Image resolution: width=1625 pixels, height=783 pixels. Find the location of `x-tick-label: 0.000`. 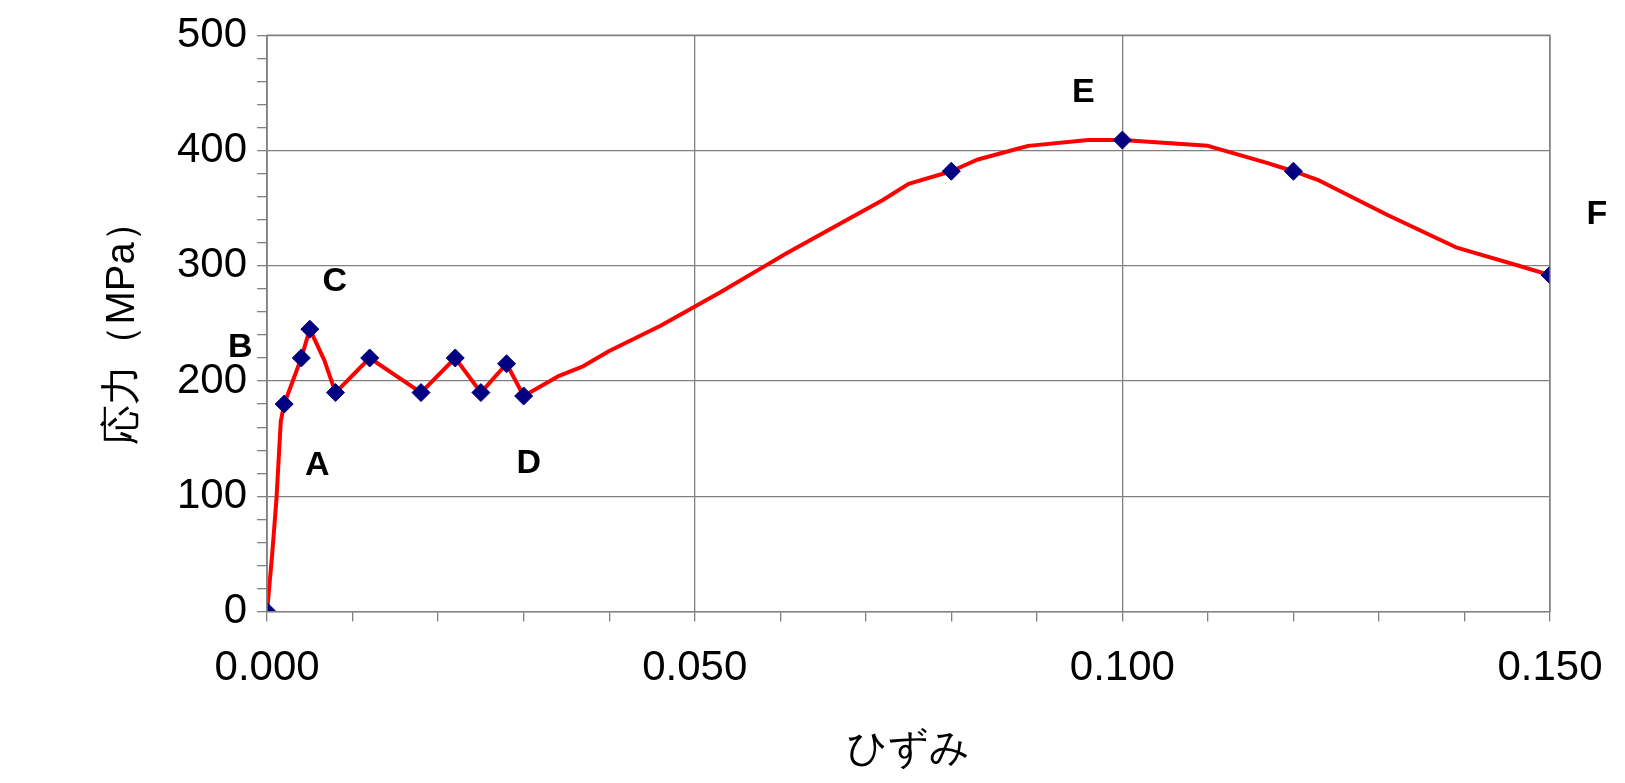

x-tick-label: 0.000 is located at coordinates (267, 666).